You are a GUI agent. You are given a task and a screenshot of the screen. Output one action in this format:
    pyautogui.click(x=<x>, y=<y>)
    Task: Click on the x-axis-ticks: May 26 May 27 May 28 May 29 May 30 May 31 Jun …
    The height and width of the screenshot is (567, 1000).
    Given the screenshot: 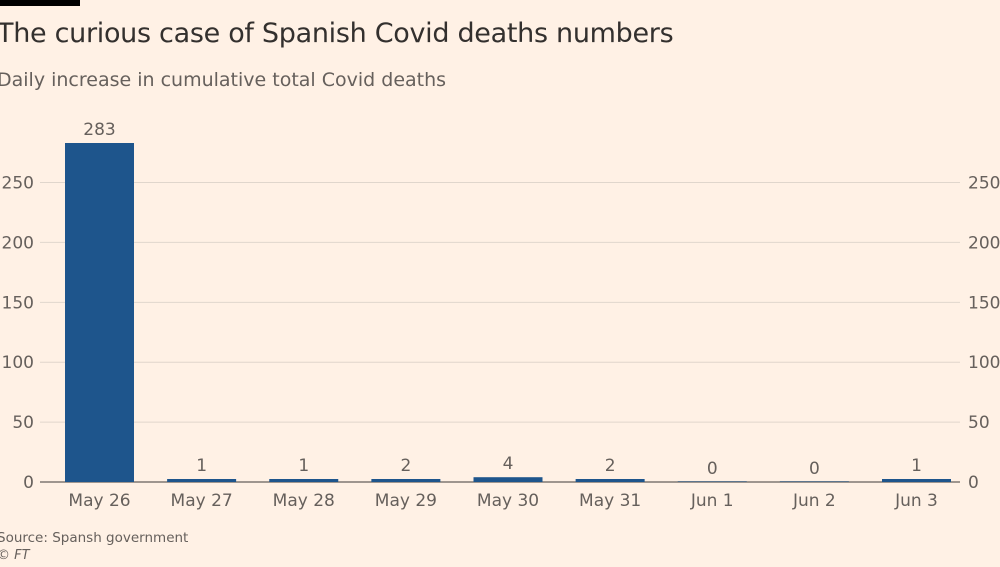 What is the action you would take?
    pyautogui.click(x=502, y=501)
    